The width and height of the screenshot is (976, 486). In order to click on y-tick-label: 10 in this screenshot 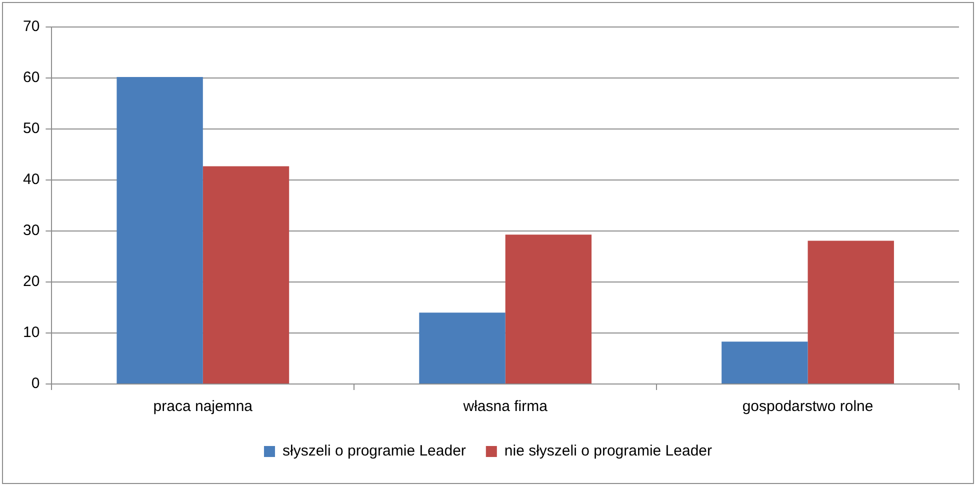, I will do `click(31, 333)`.